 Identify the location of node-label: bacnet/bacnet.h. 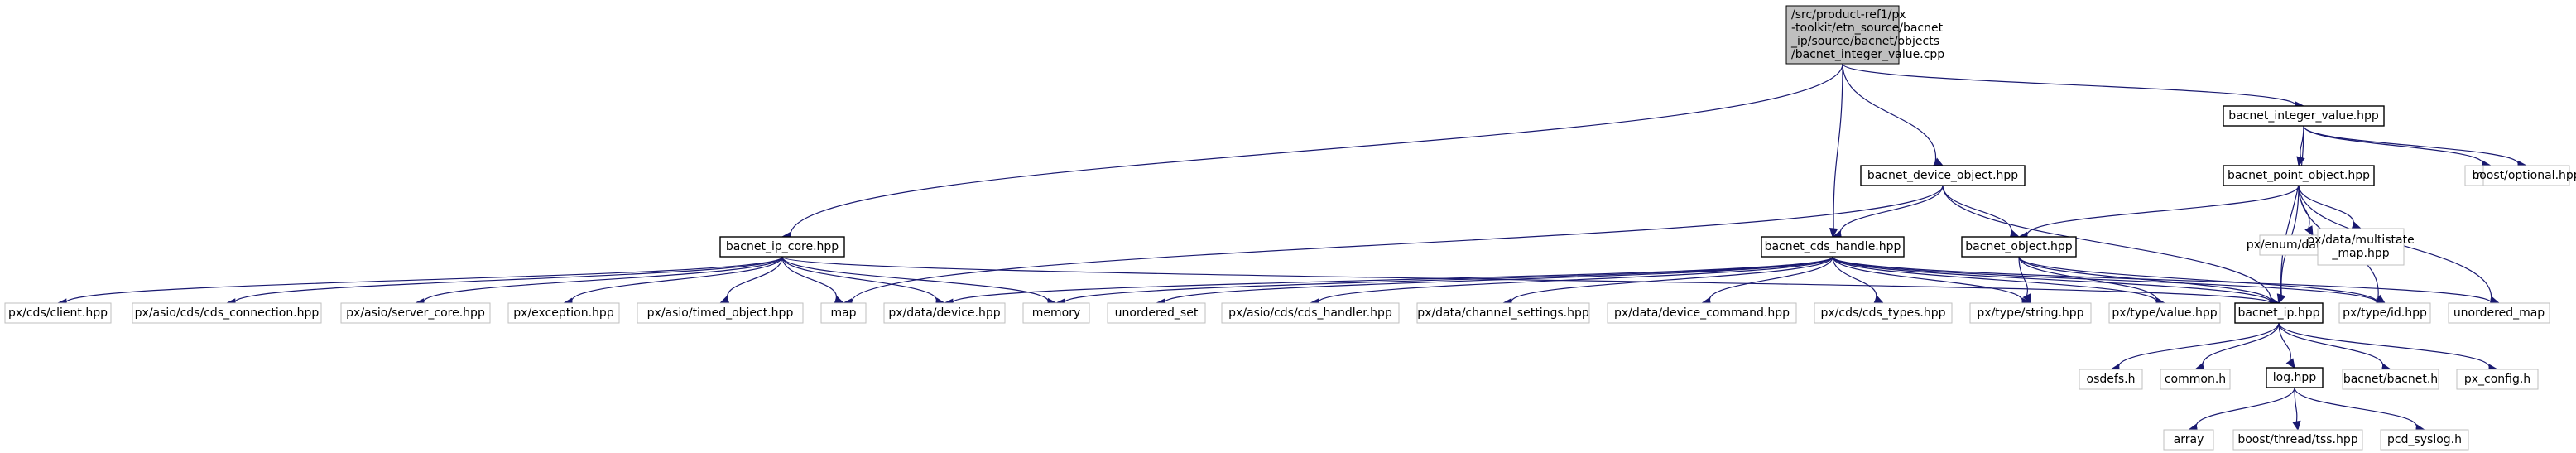
(2390, 379).